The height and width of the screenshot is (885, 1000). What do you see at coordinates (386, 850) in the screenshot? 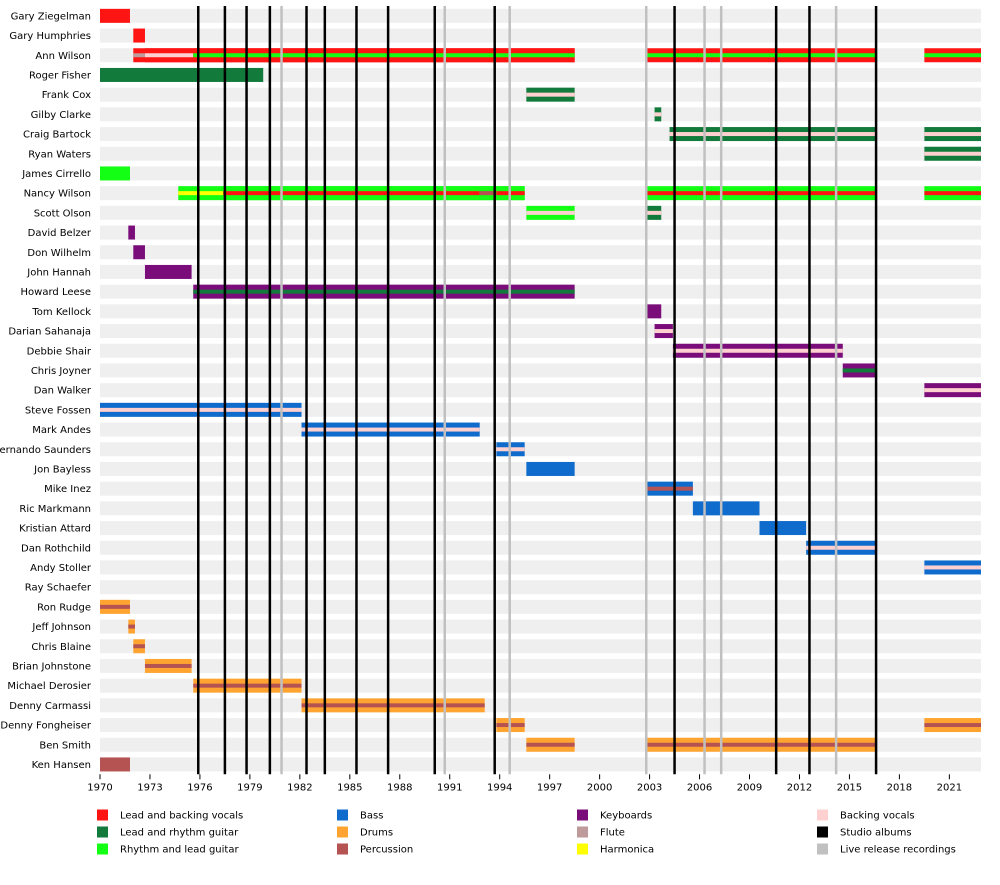
I see `legend-label: Percussion` at bounding box center [386, 850].